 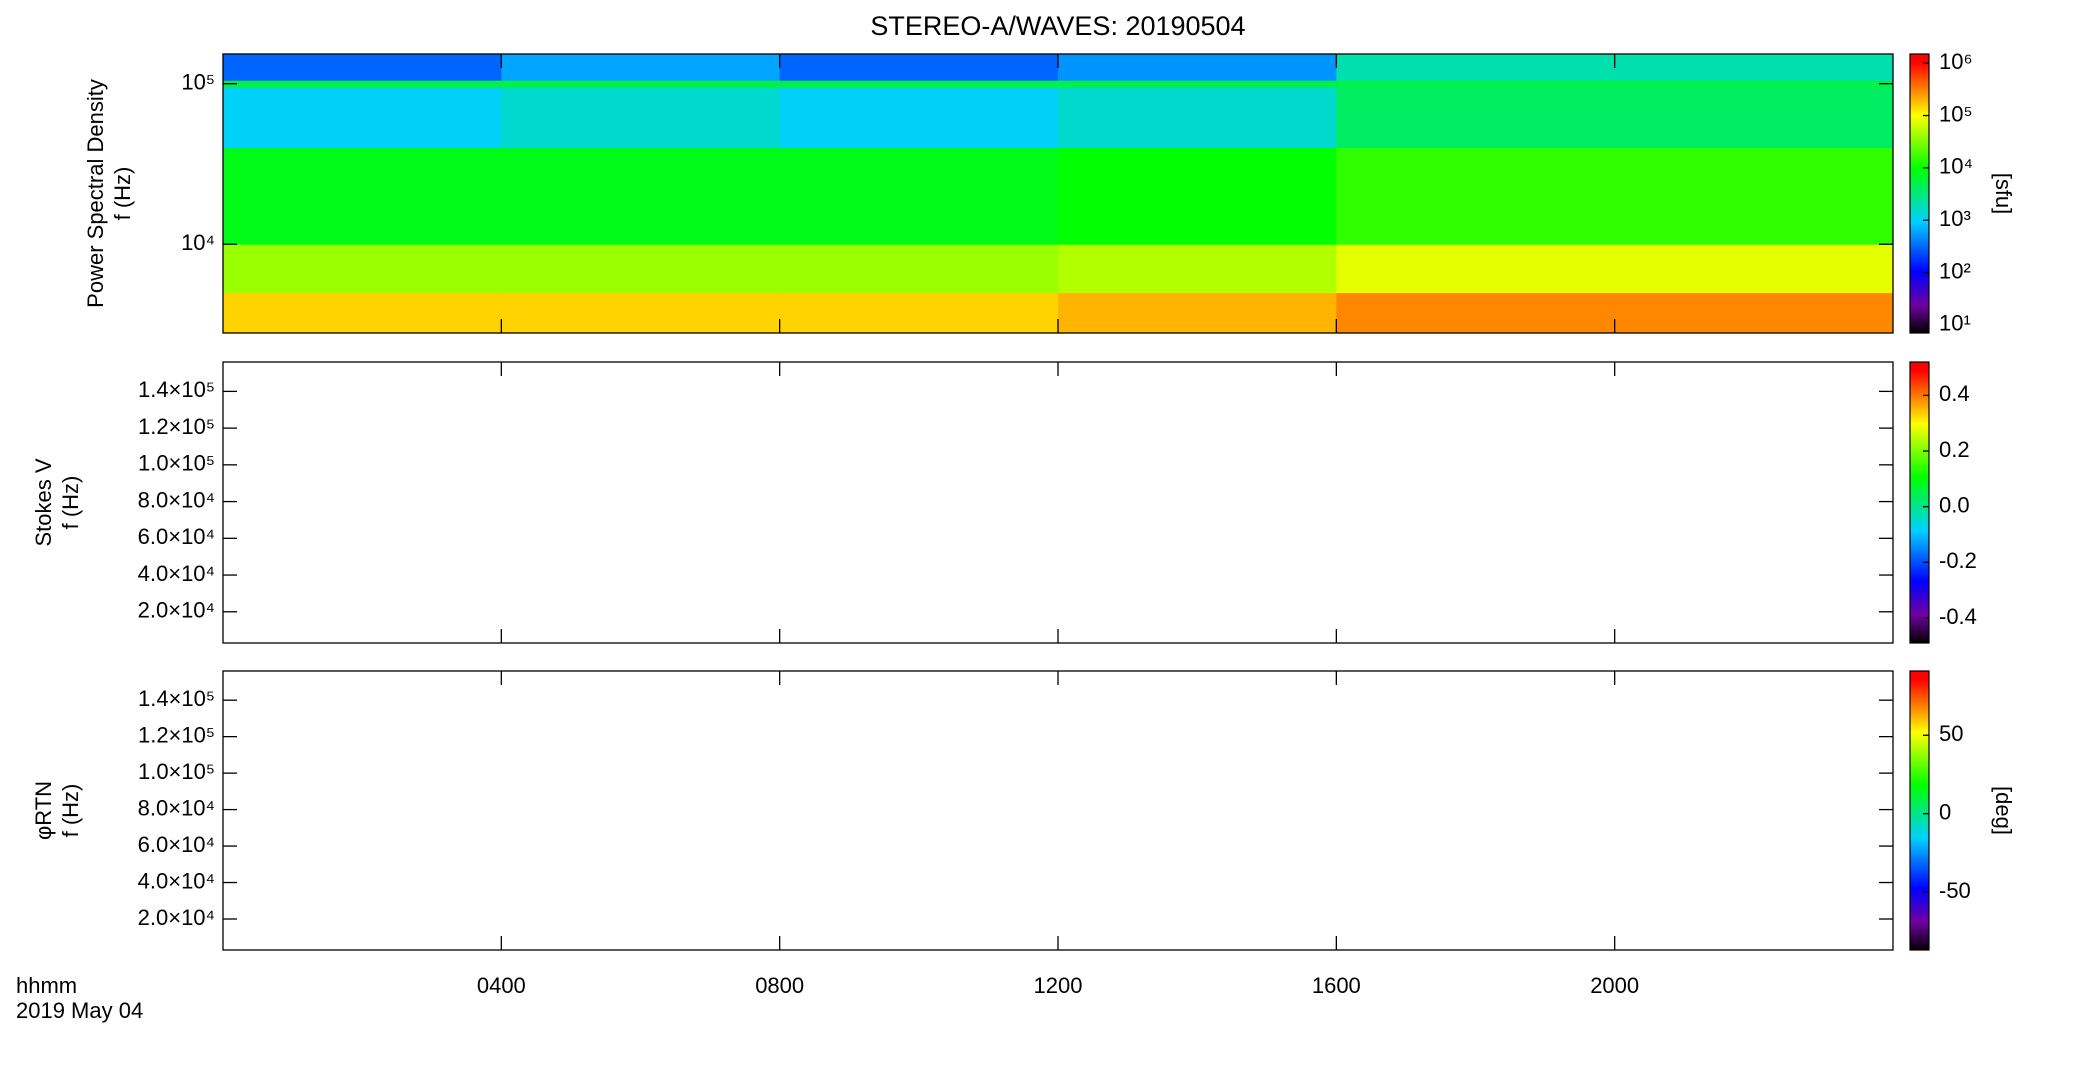 I want to click on y-axis-label: Stokes V, so click(x=43, y=502).